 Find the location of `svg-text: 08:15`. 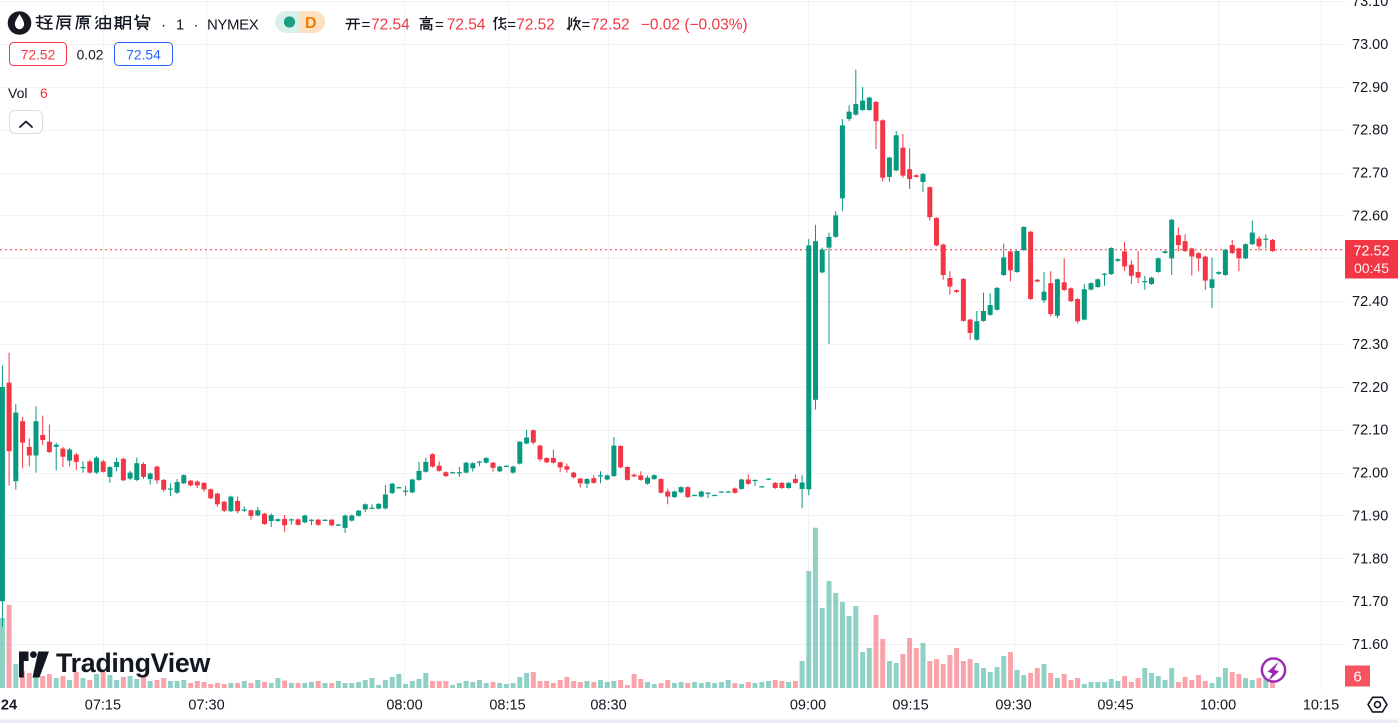

svg-text: 08:15 is located at coordinates (507, 706).